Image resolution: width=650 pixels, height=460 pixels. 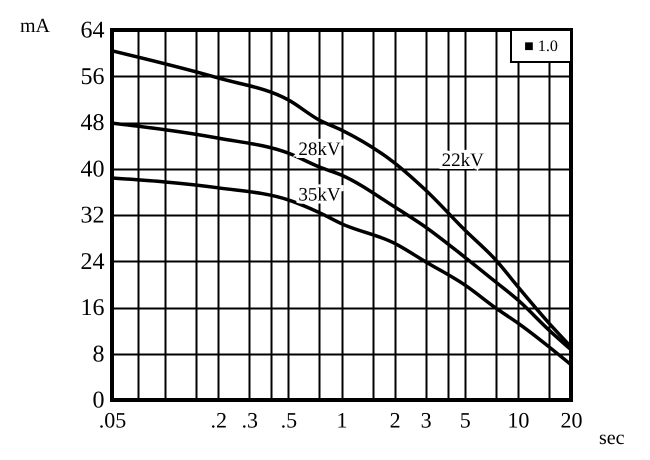 I want to click on y-tick-label: 32, so click(x=92, y=215).